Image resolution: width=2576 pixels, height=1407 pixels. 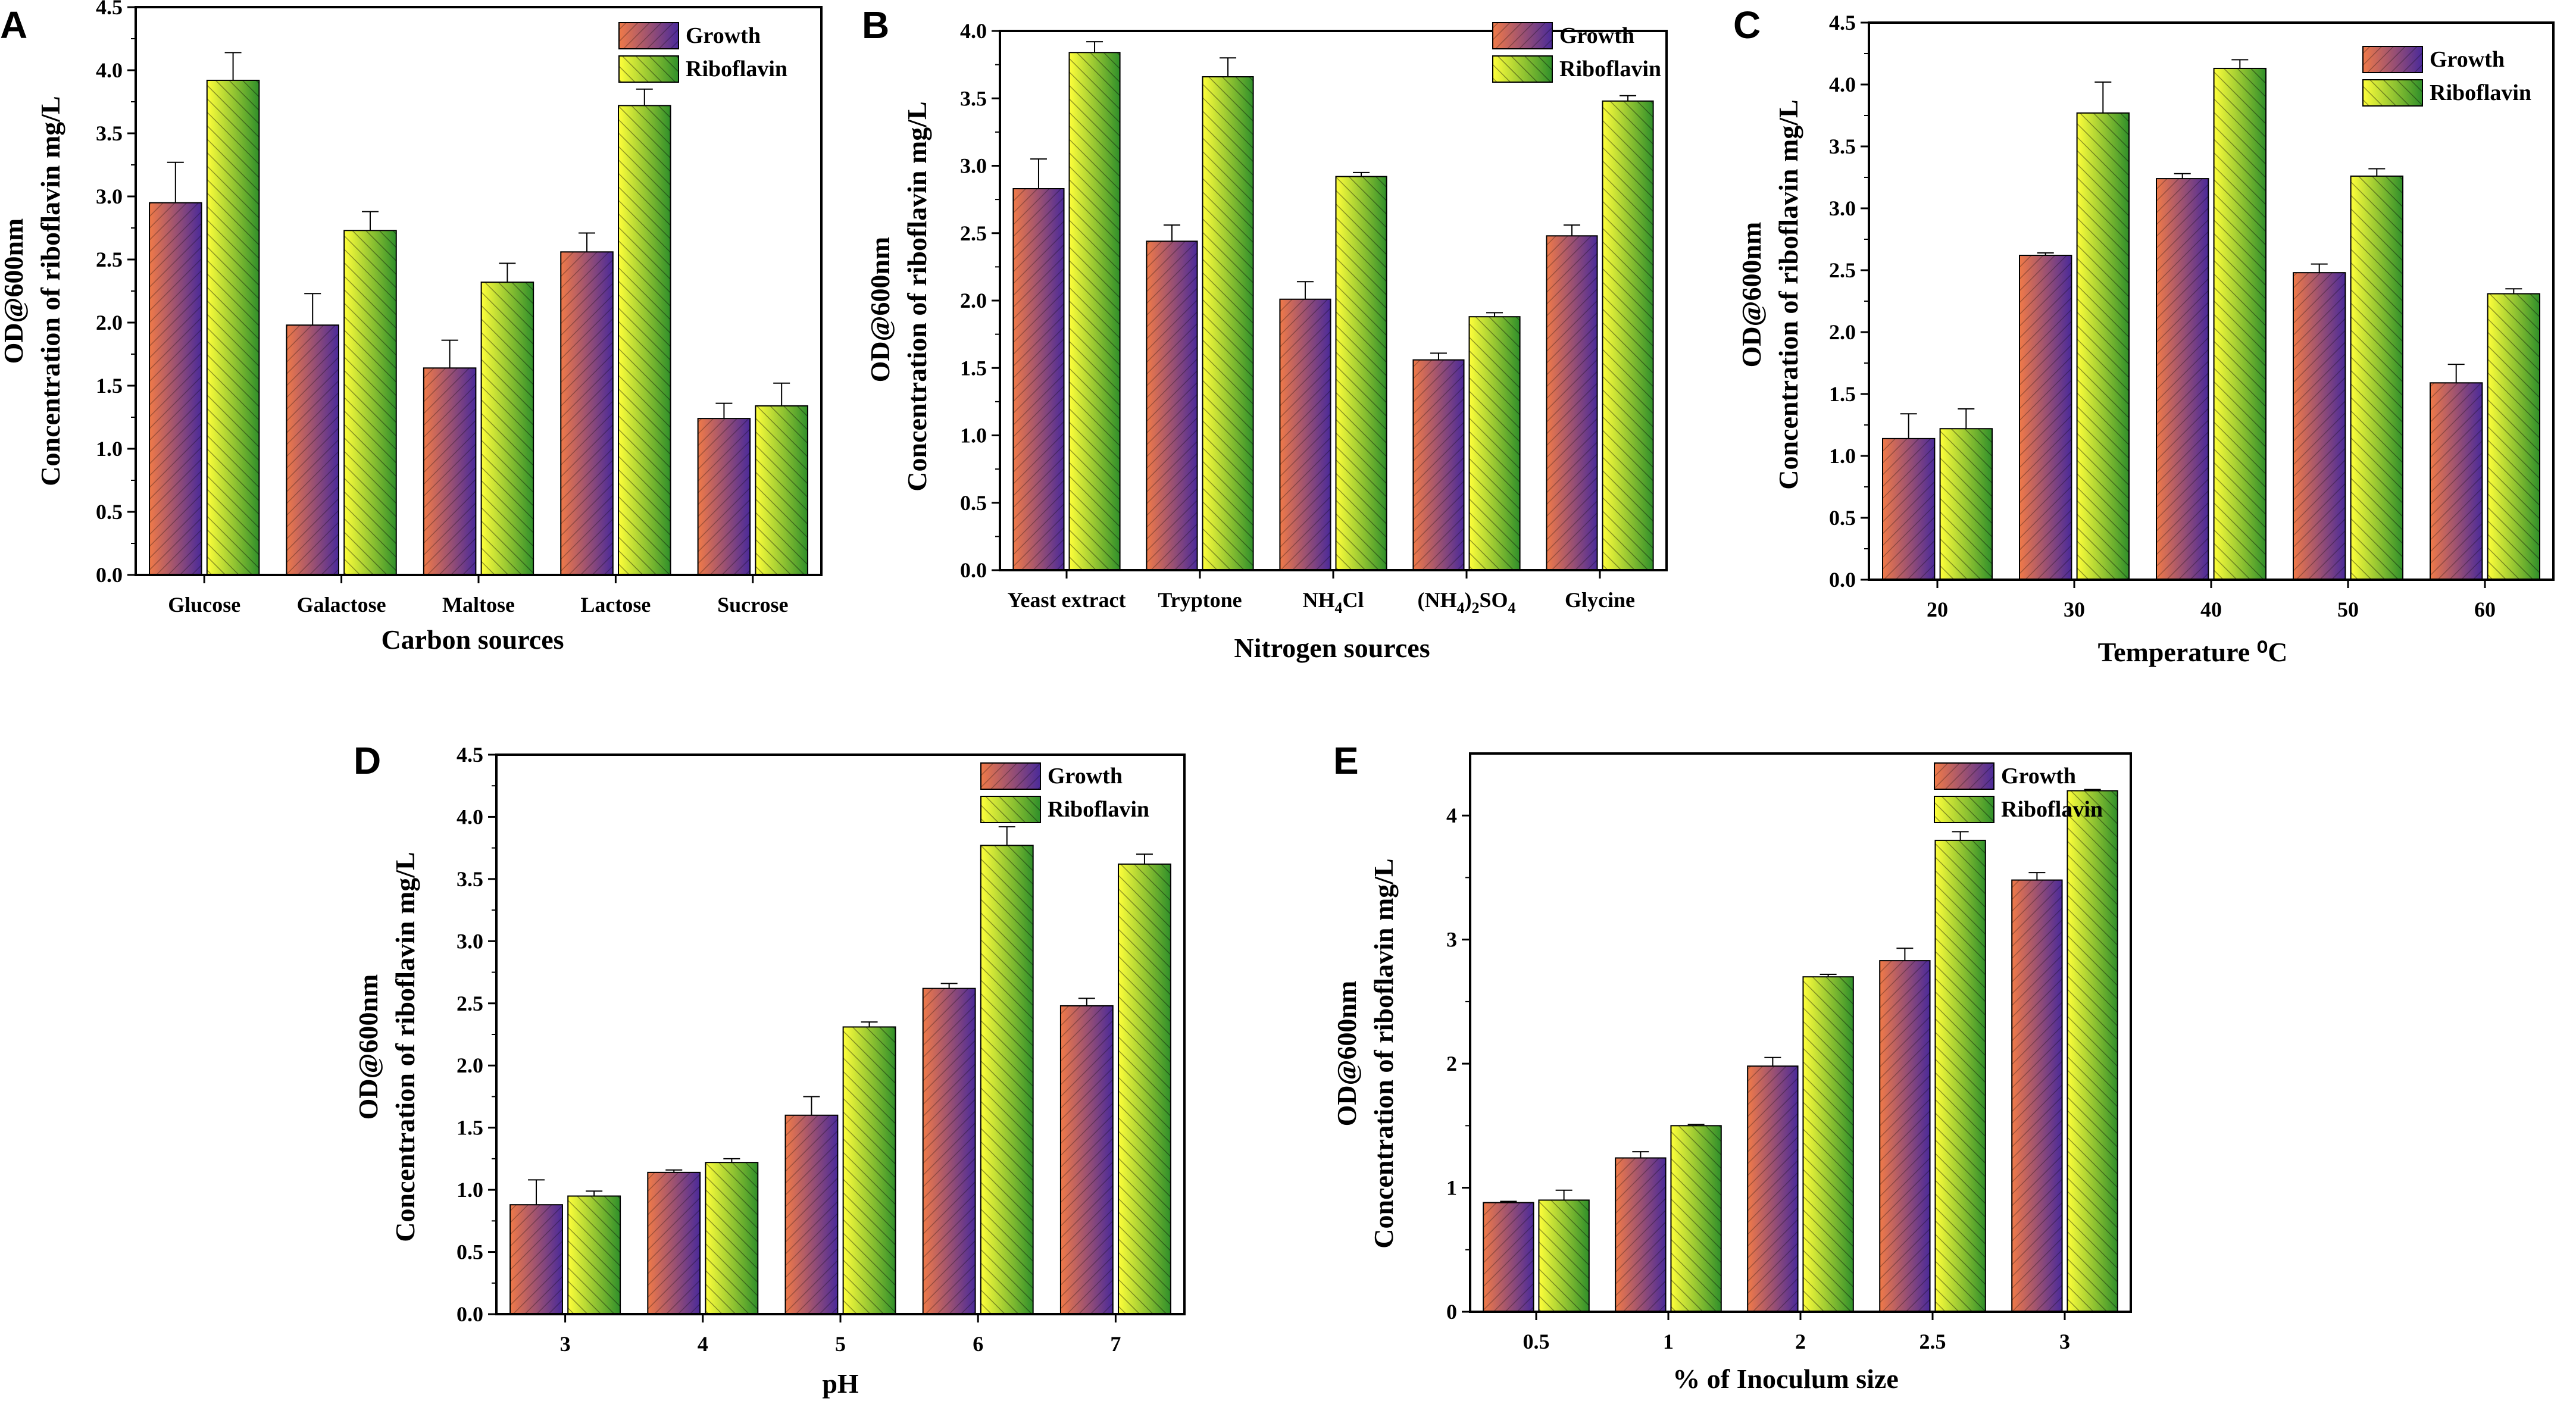 I want to click on panel-label-e: E, so click(x=1346, y=760).